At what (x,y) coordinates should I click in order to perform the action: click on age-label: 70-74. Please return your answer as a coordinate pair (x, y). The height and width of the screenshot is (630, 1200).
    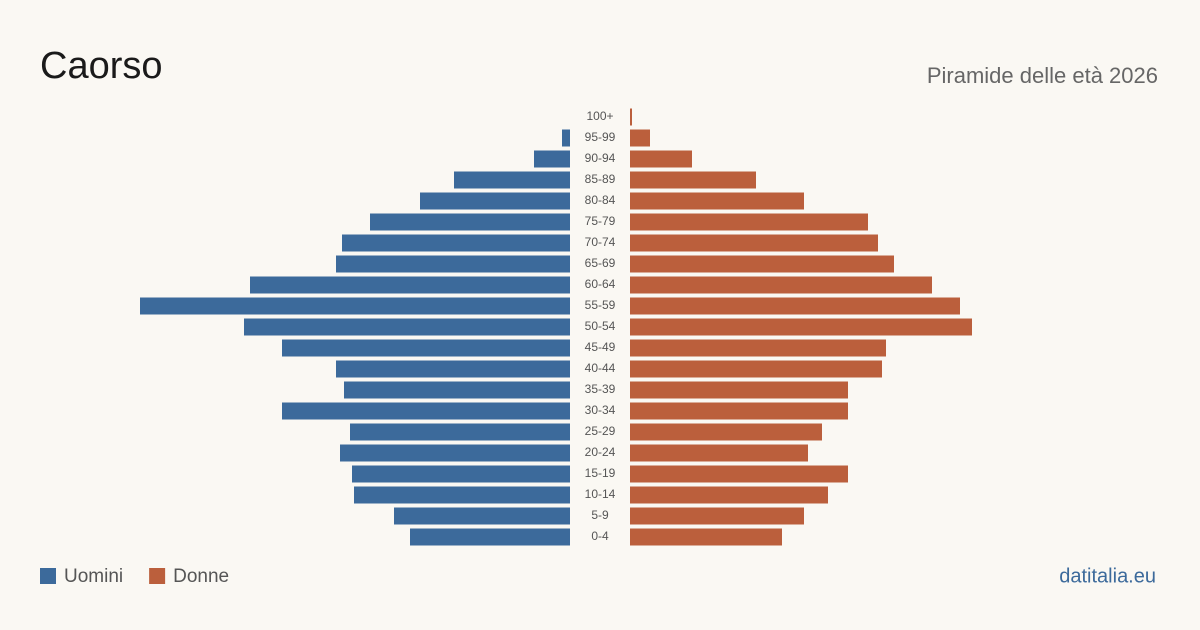
    Looking at the image, I should click on (600, 242).